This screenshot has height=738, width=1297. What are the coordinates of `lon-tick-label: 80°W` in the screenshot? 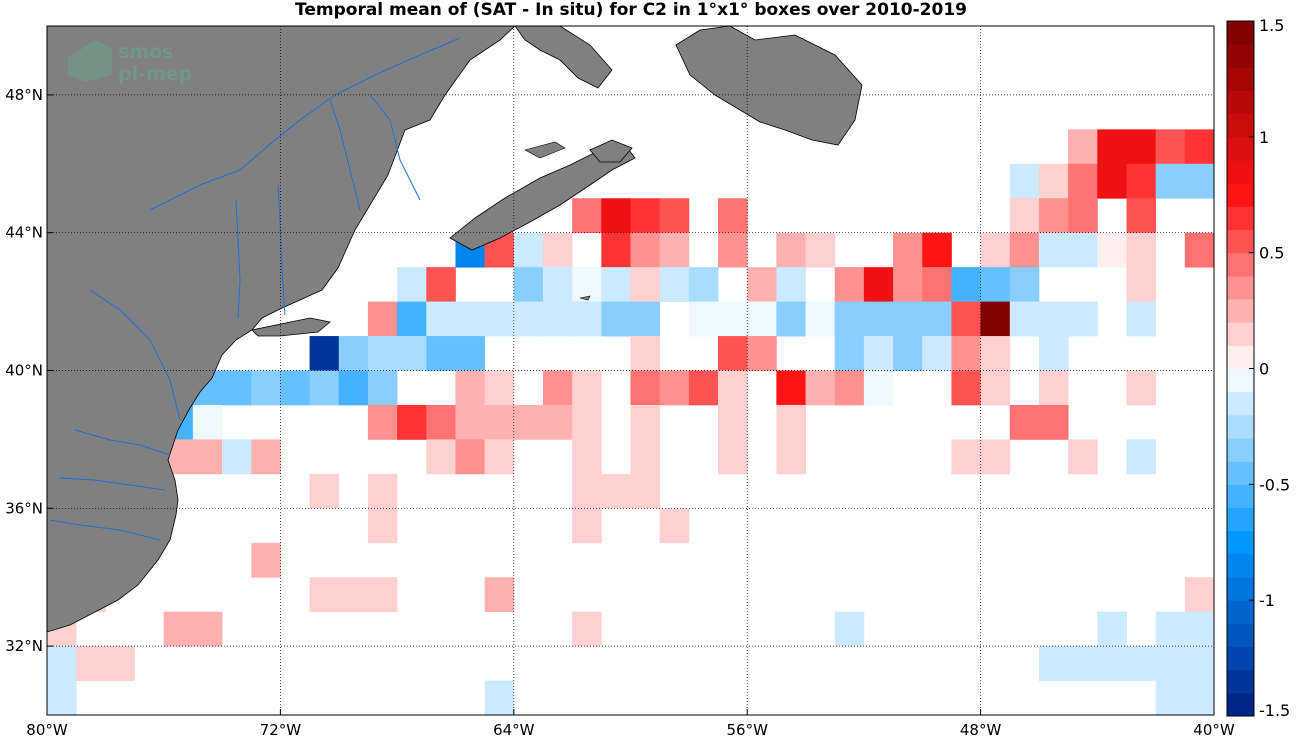 It's located at (47, 729).